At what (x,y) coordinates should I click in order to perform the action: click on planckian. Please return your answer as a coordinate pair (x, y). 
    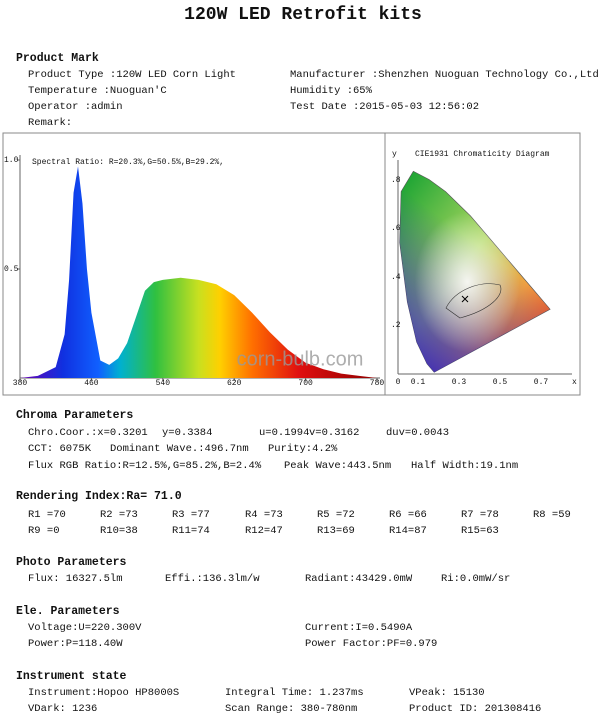
    Looking at the image, I should click on (473, 301).